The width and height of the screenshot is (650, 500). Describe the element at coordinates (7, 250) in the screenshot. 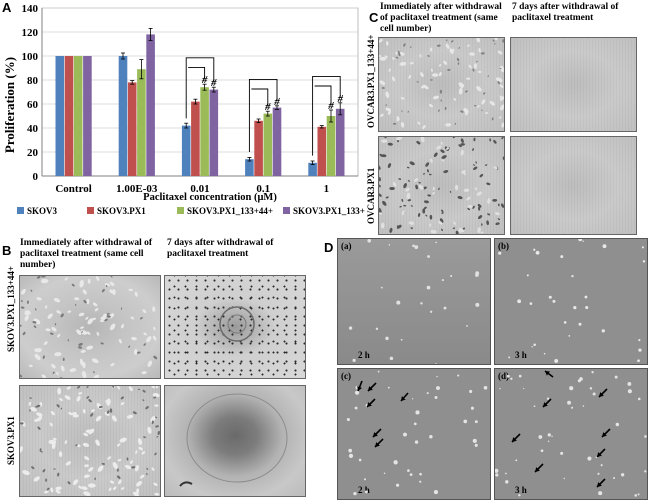

I see `panel-label-b: B` at that location.